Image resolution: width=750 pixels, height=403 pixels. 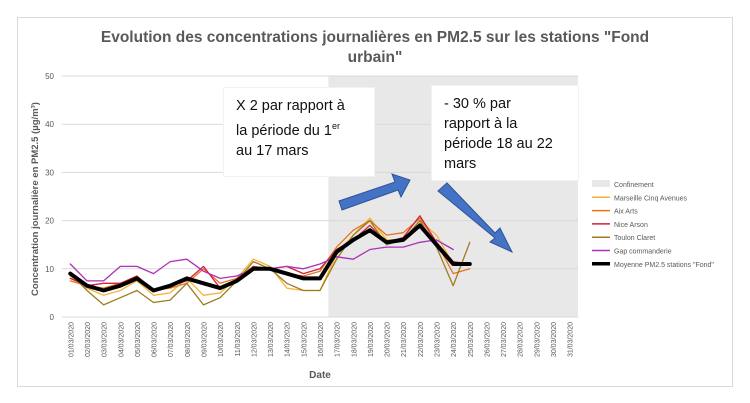 I want to click on y-tick-label: 20, so click(x=49, y=221).